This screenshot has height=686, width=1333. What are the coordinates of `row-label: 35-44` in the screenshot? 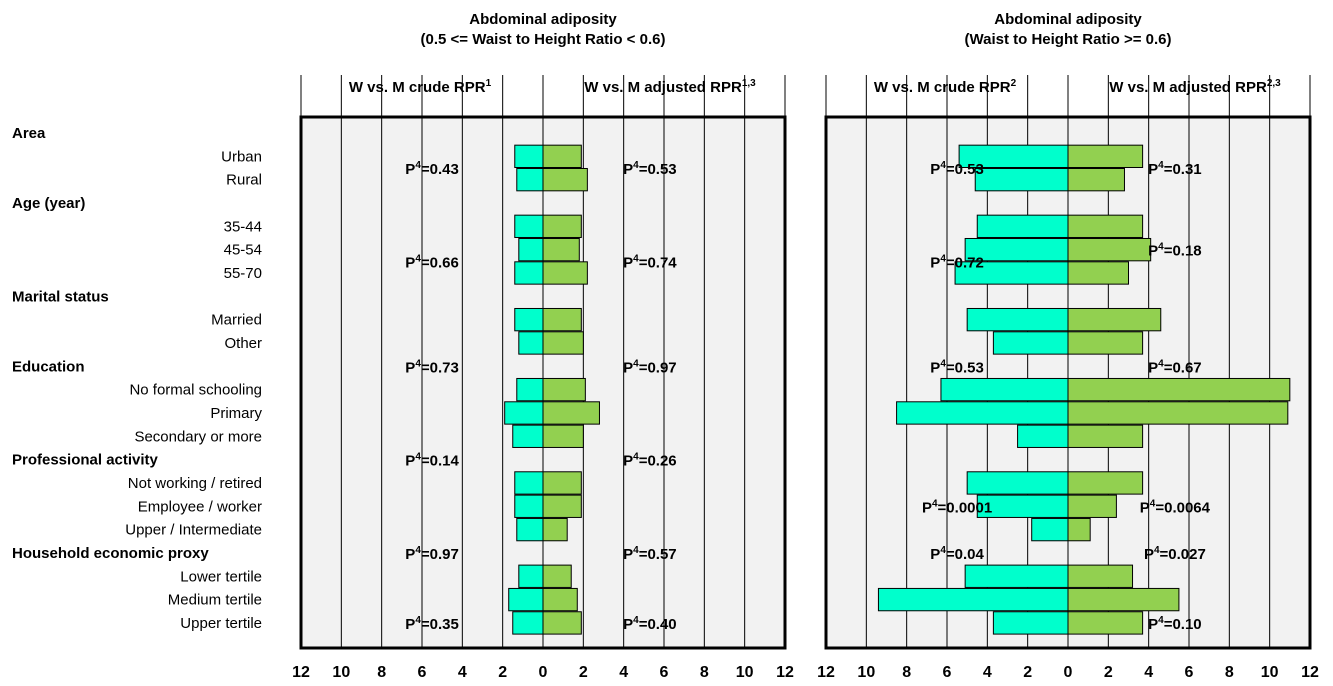 It's located at (243, 226).